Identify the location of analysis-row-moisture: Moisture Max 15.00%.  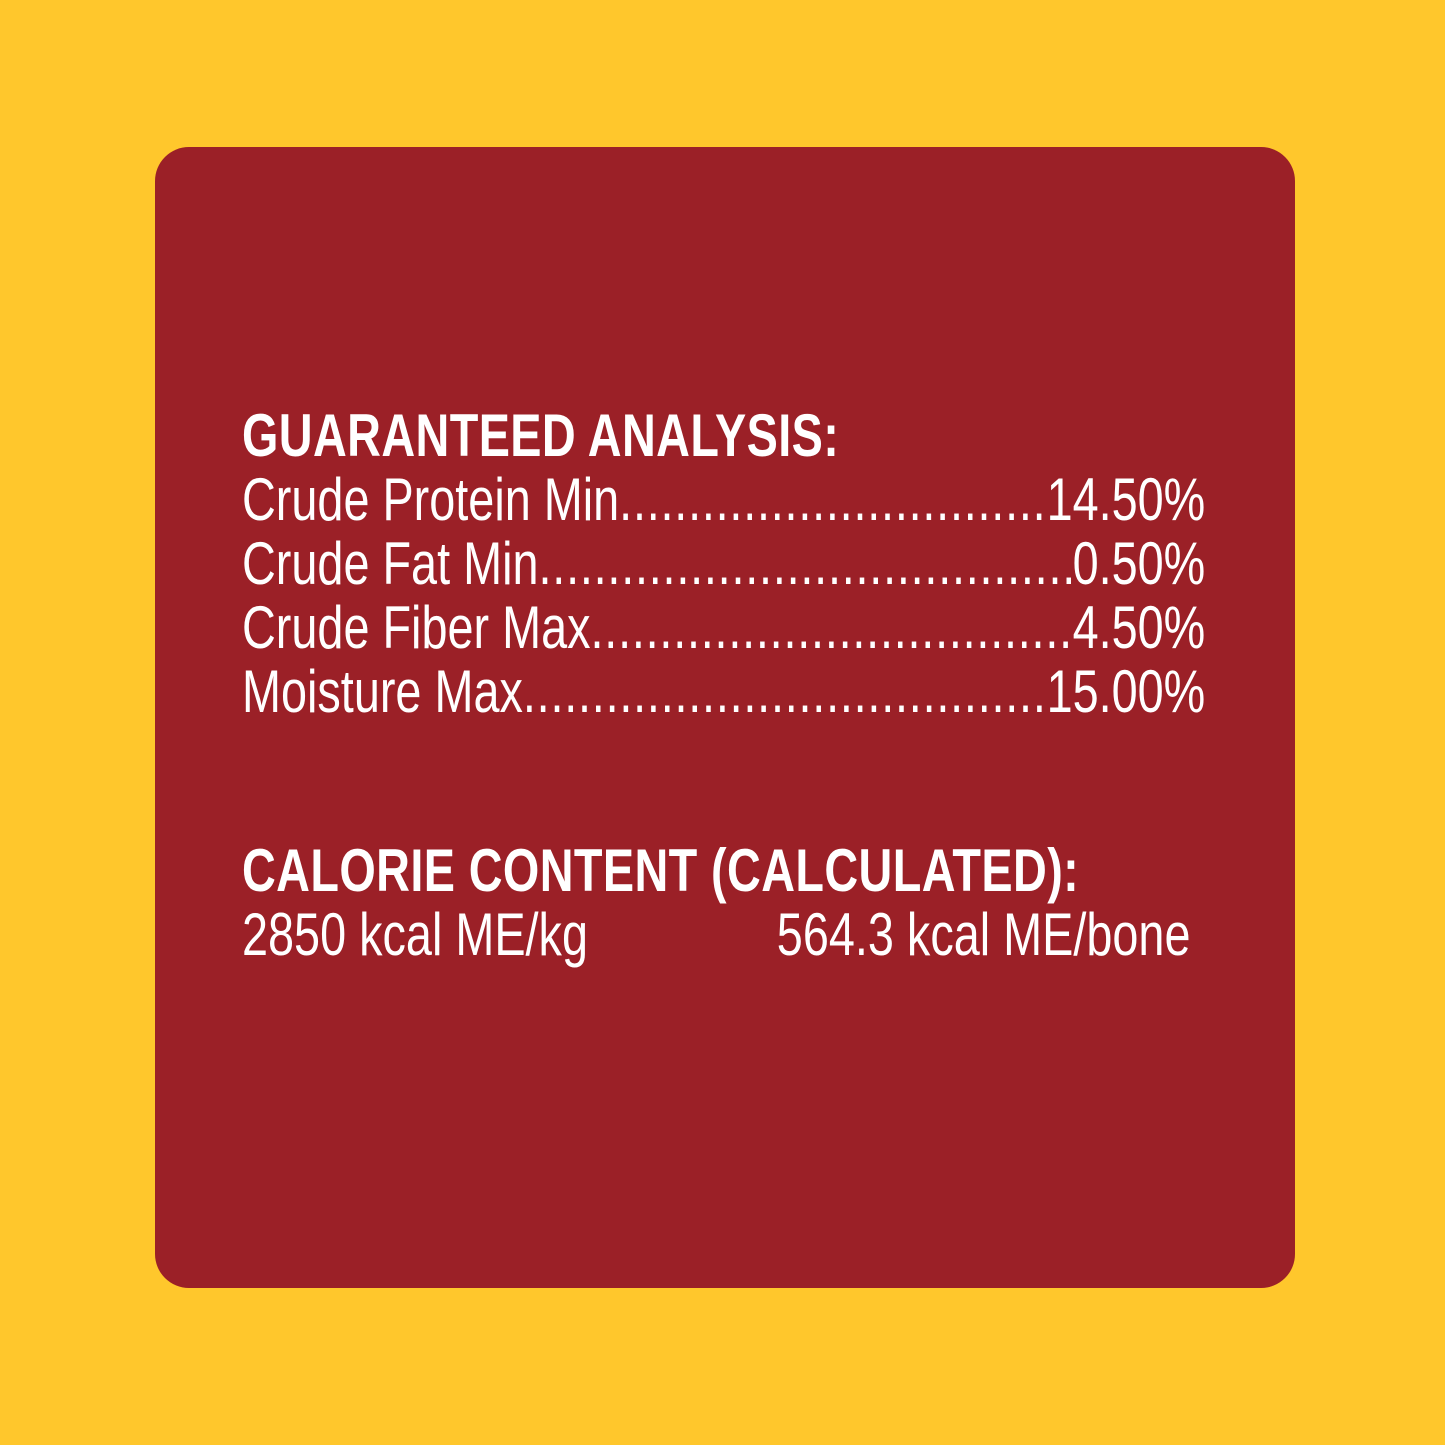
(723, 692).